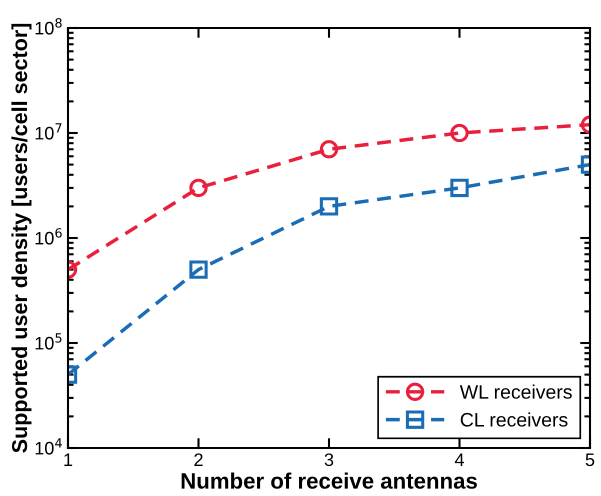  I want to click on x-tick-label: 4, so click(459, 460).